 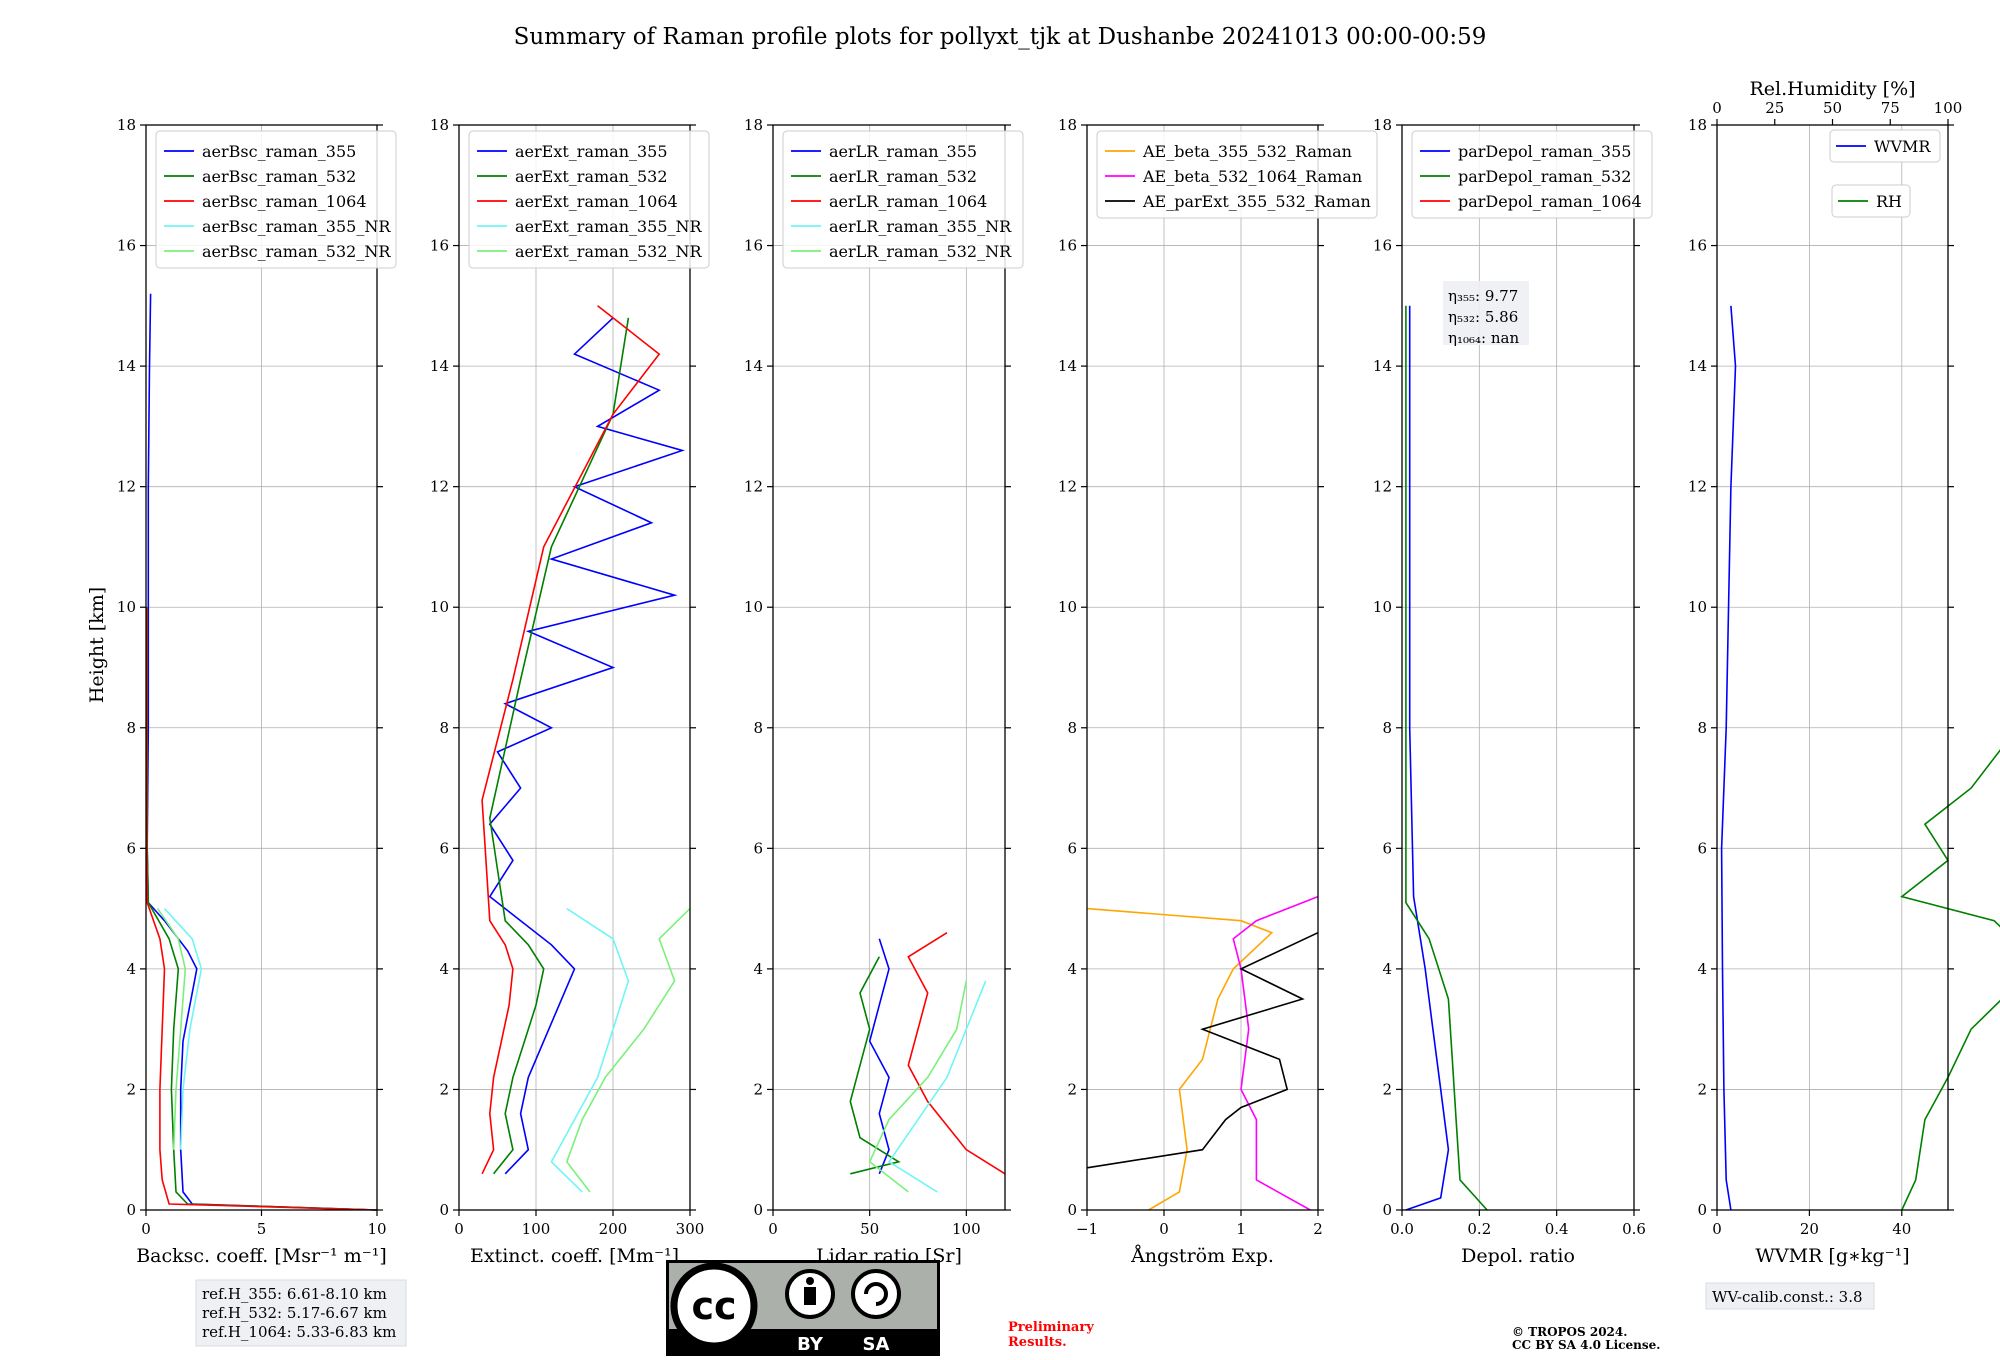 I want to click on ref-height-355: ref.H_355: 6.61-8.10 km, so click(x=294, y=1294).